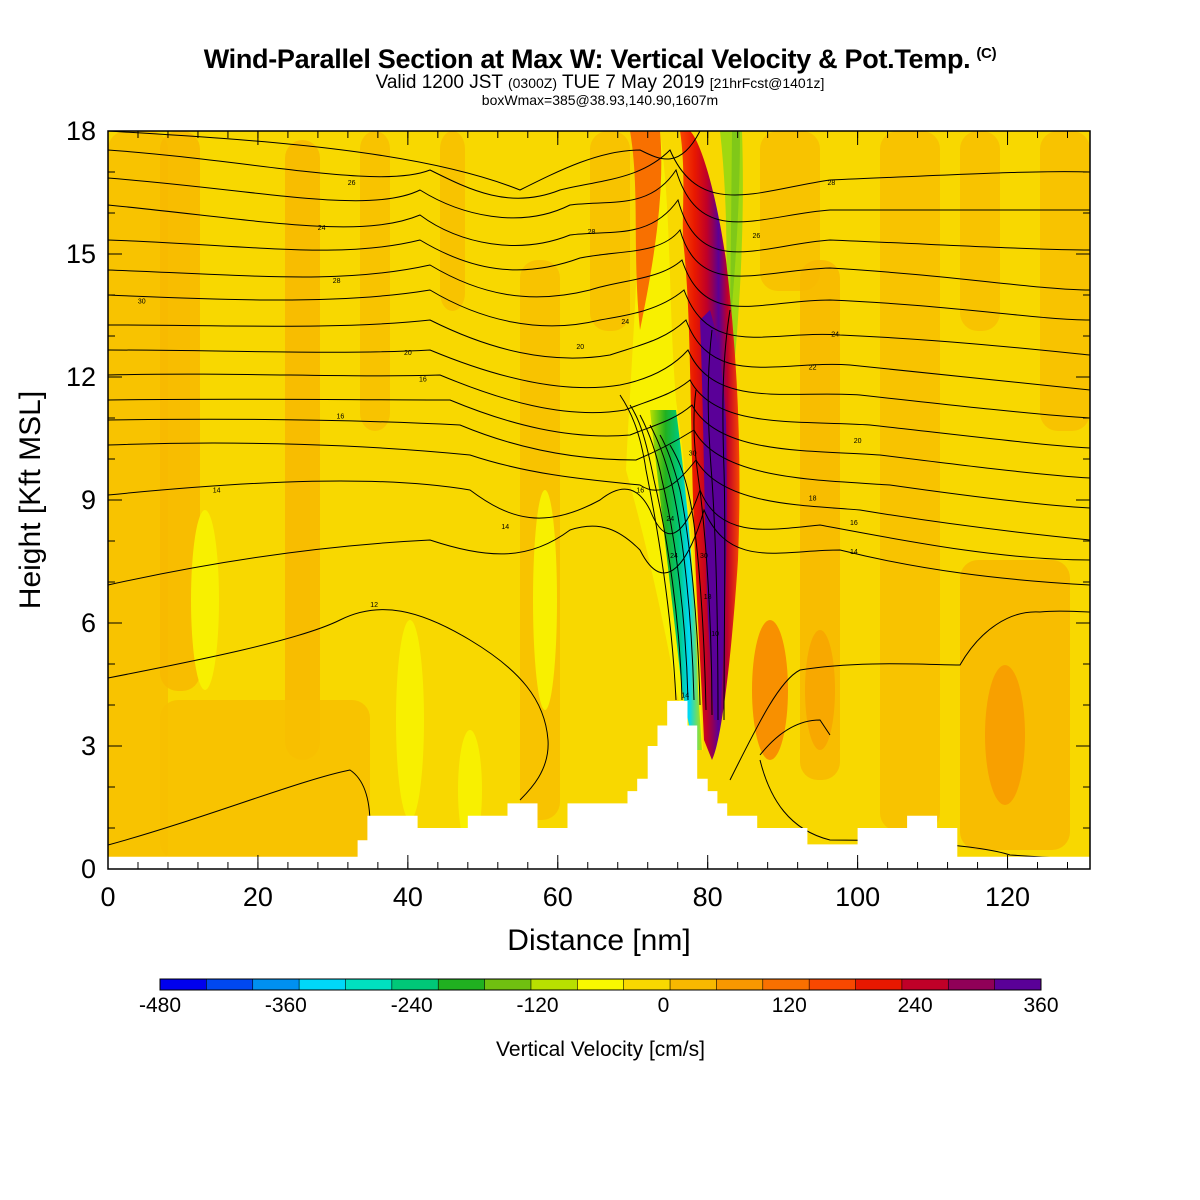 The image size is (1200, 1200). I want to click on copyright-mark: (C), so click(986, 53).